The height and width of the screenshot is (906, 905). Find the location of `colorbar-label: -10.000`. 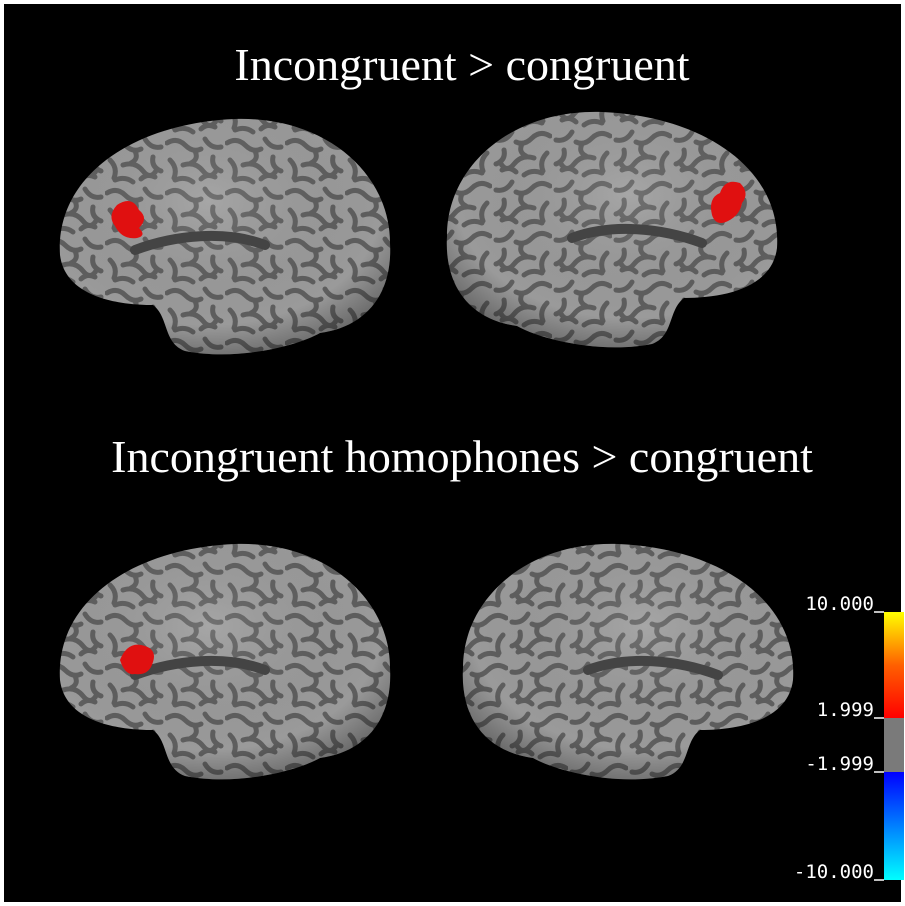

colorbar-label: -10.000 is located at coordinates (834, 872).